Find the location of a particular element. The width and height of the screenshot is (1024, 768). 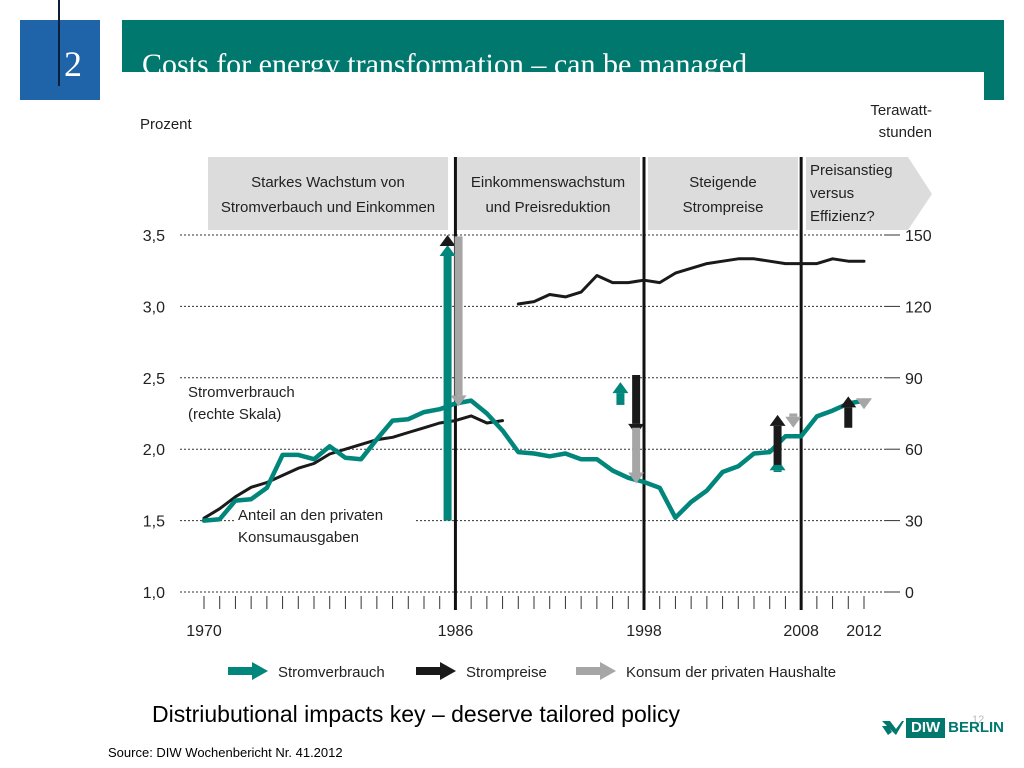

x-tick-label: 2012 is located at coordinates (864, 631).